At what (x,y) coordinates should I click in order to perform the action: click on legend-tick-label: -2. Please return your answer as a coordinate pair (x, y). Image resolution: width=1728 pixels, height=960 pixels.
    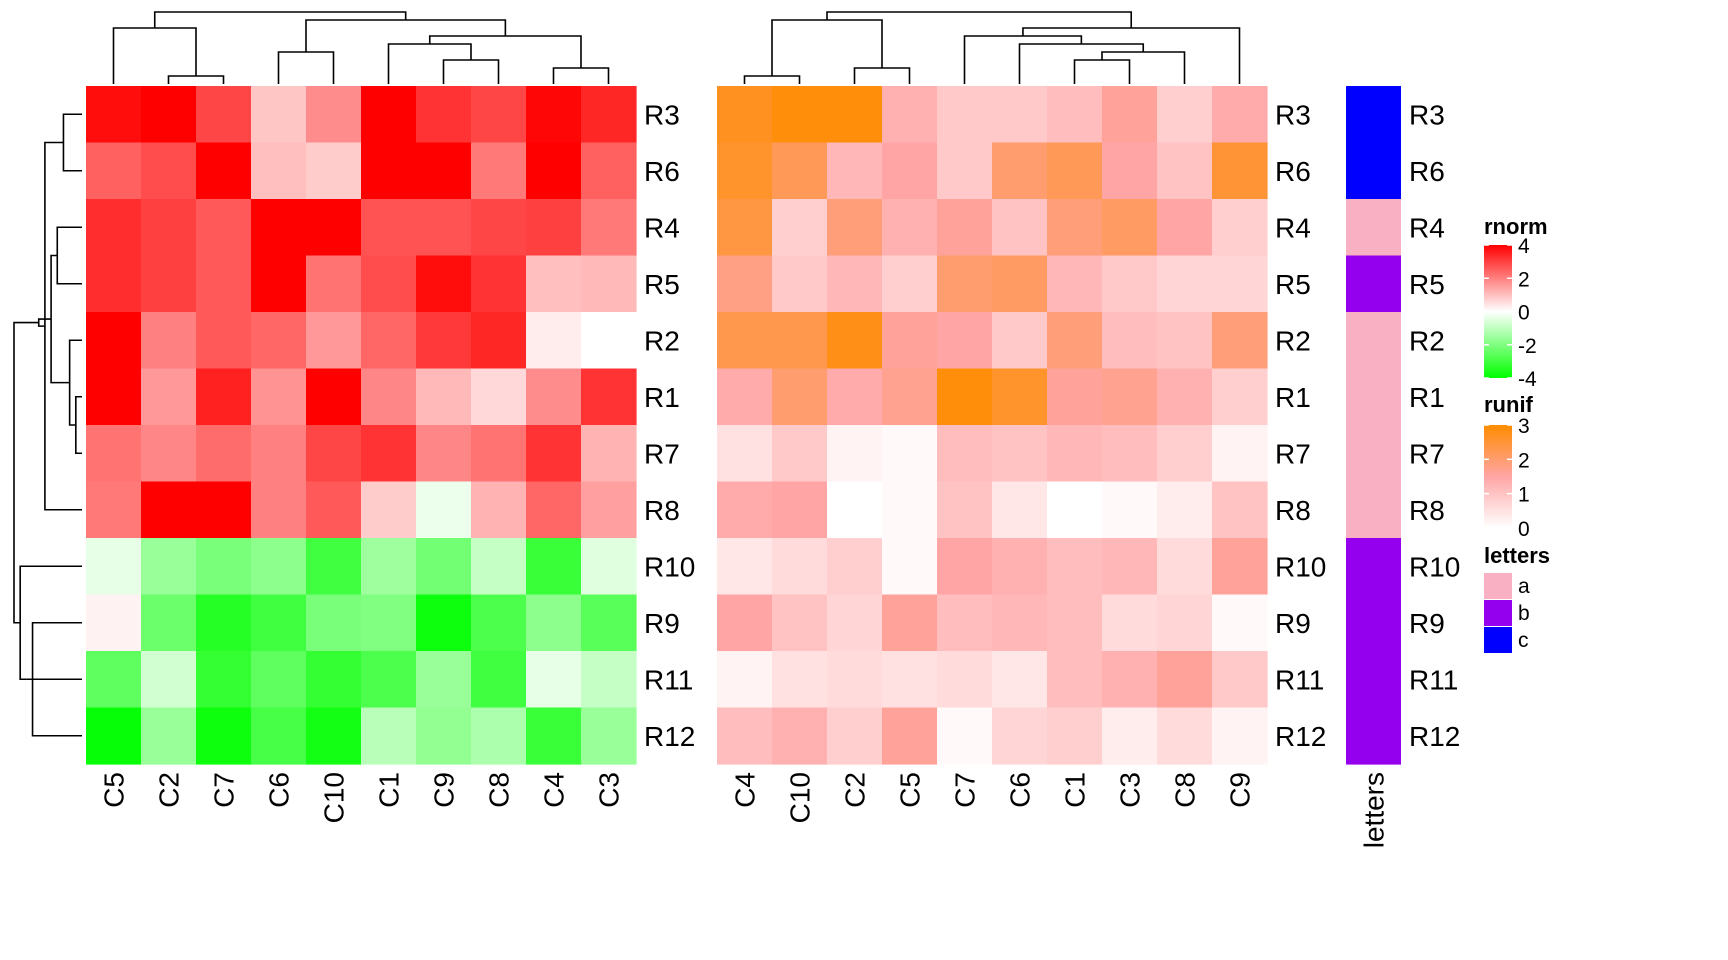
    Looking at the image, I should click on (1527, 346).